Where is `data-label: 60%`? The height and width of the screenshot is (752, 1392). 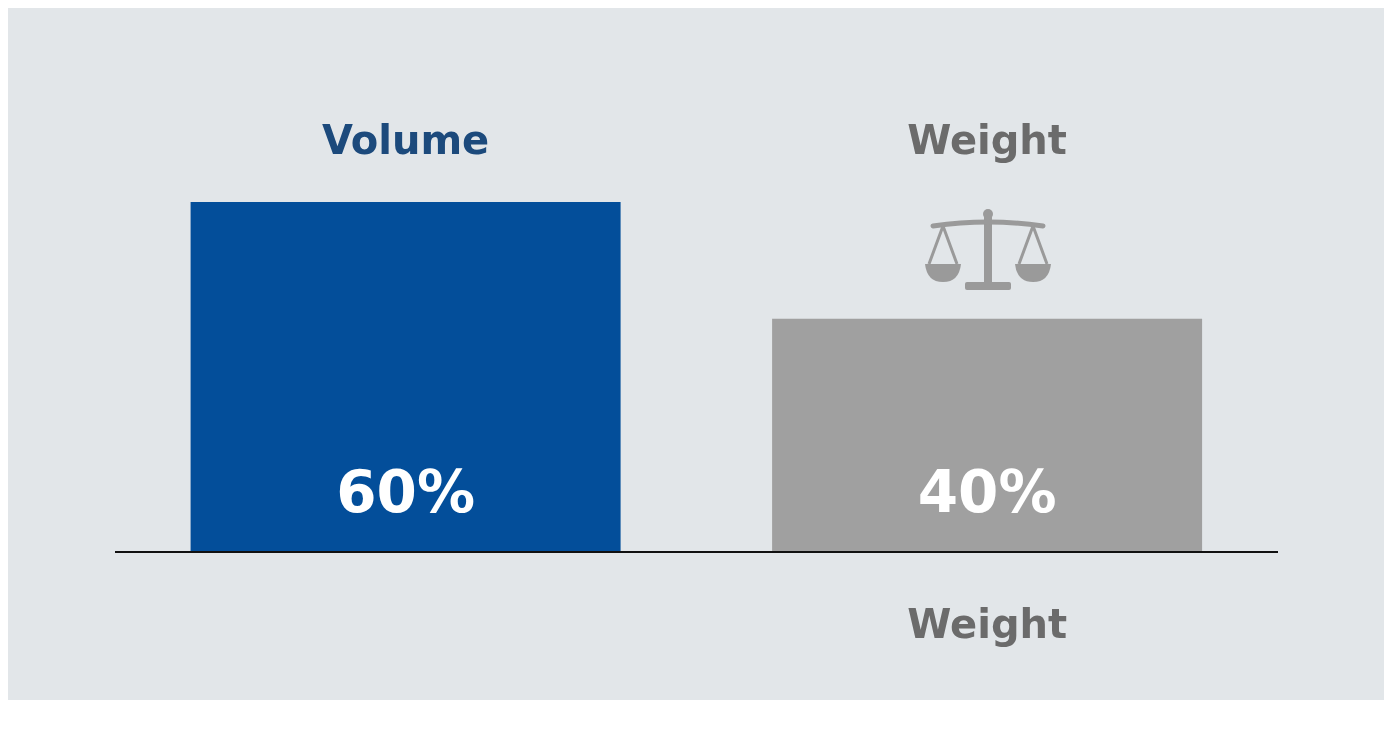
data-label: 60% is located at coordinates (406, 492).